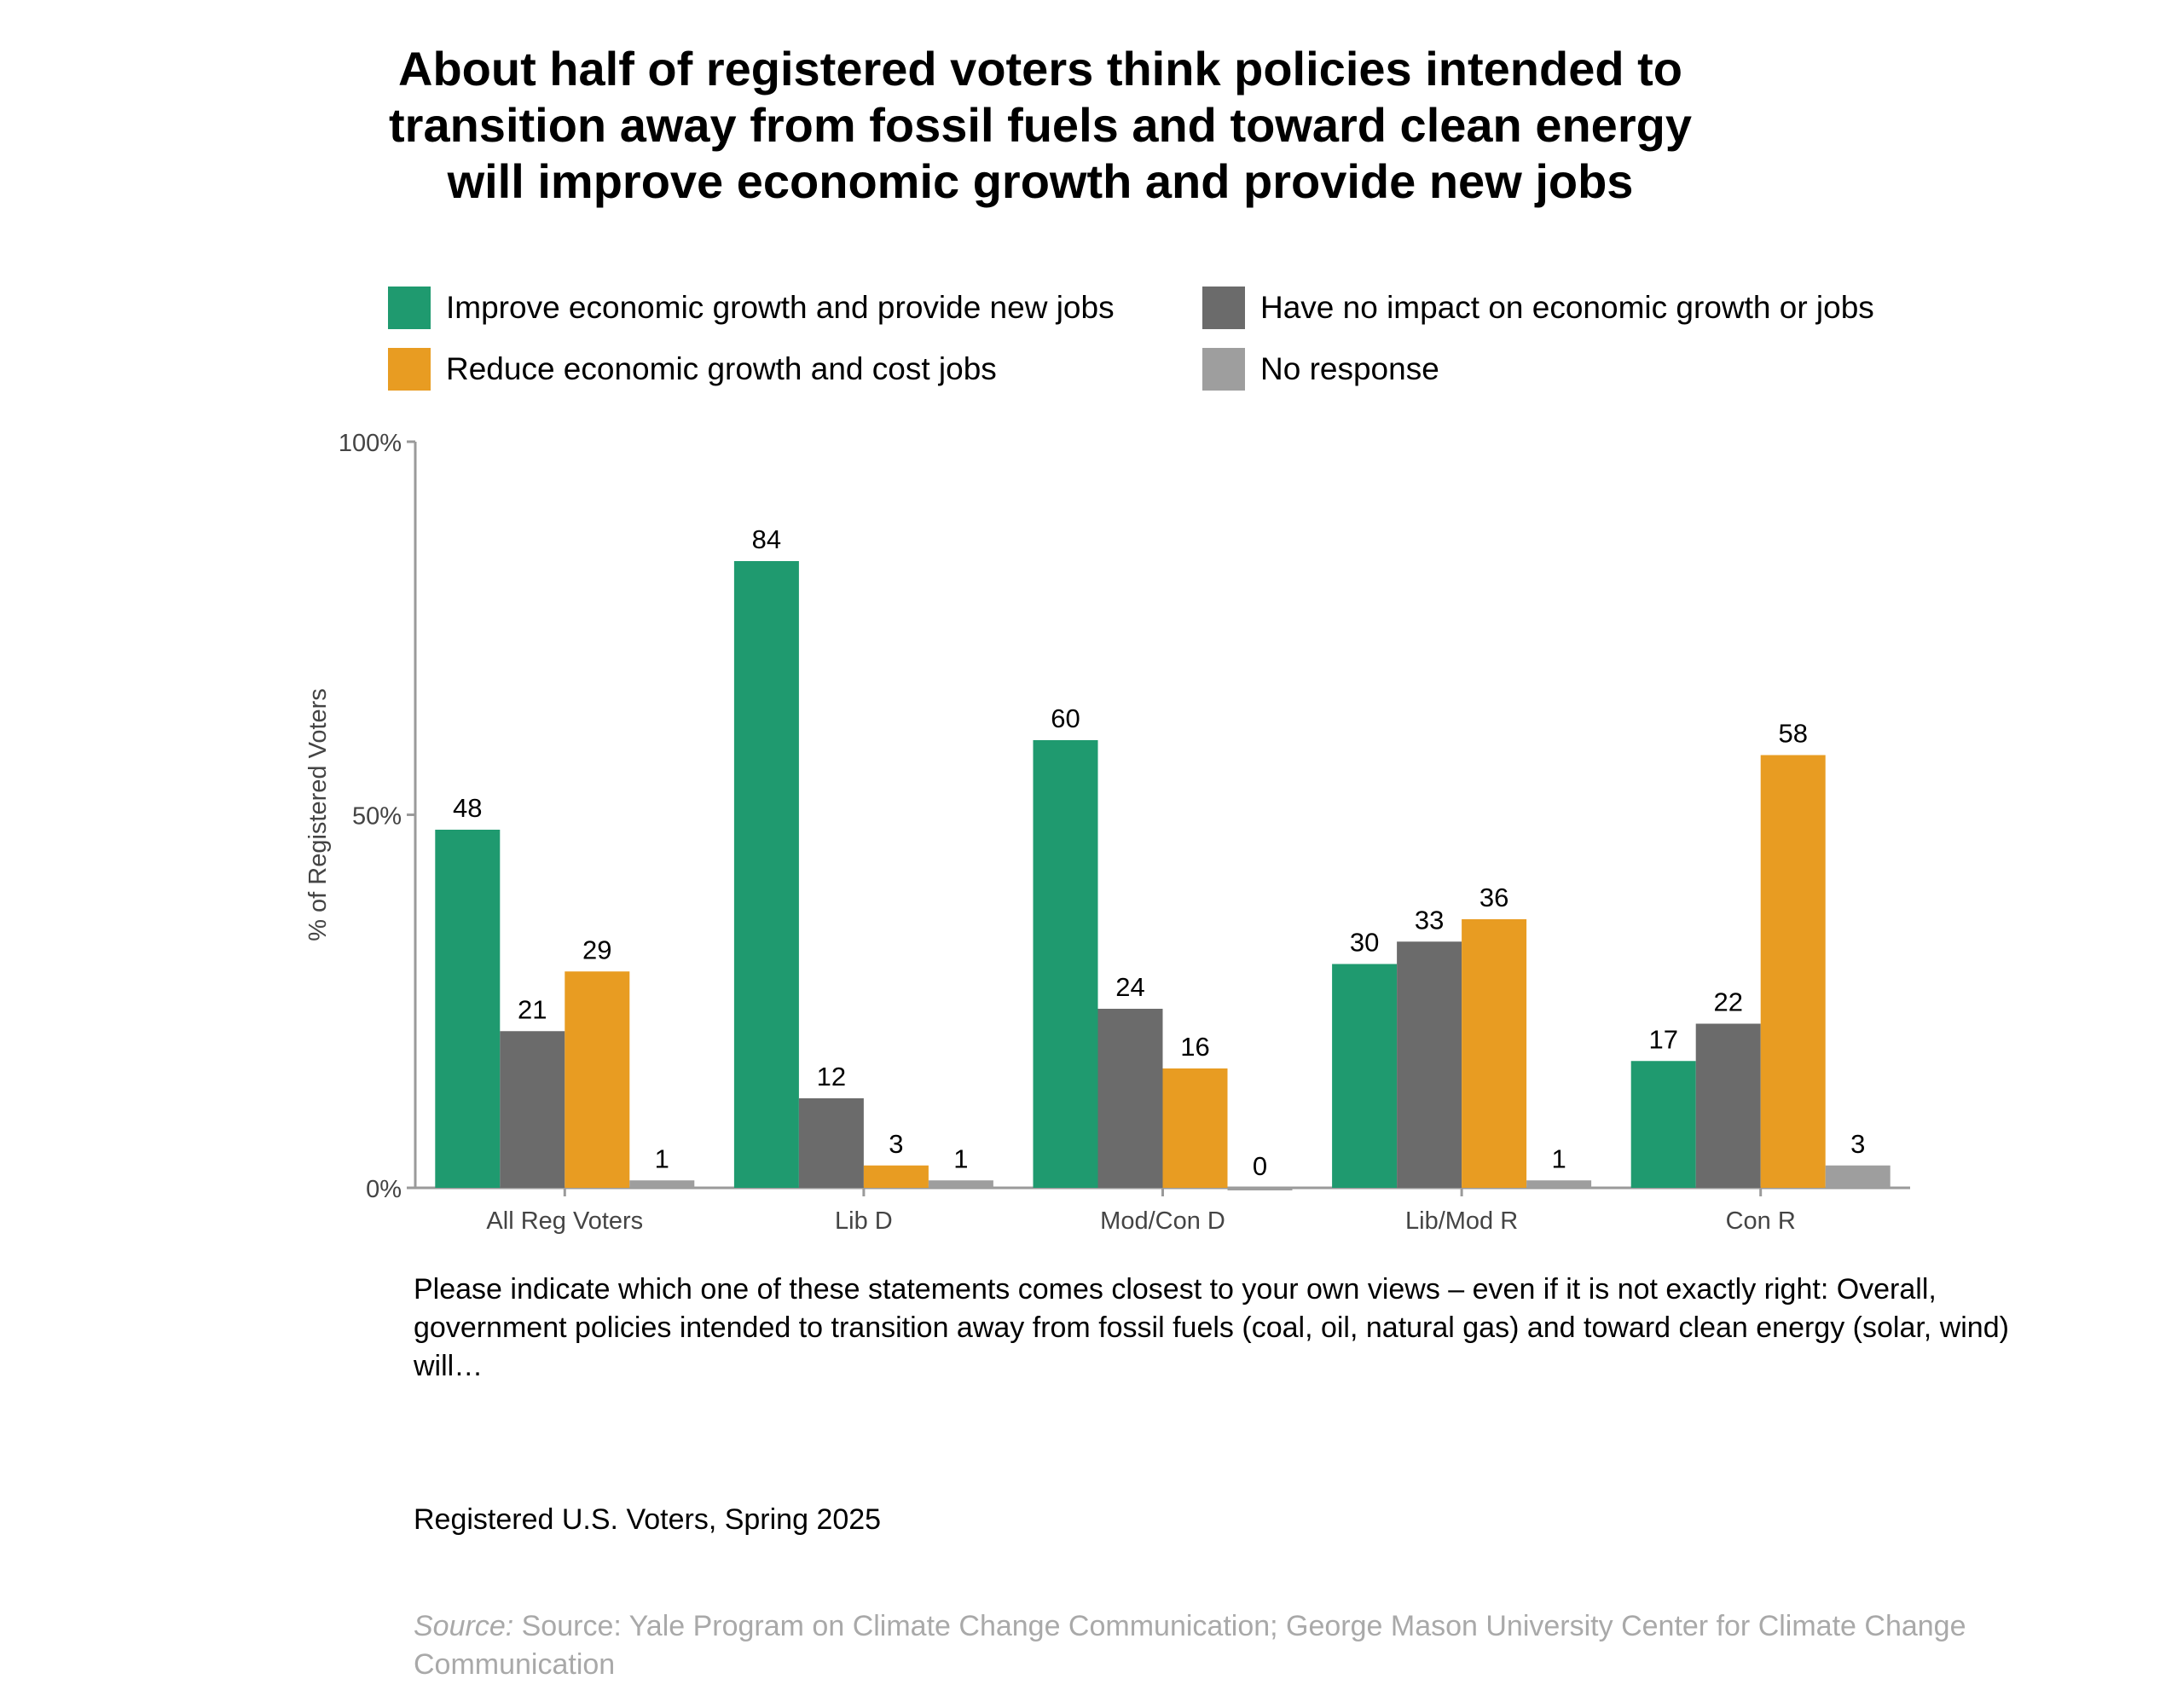  Describe the element at coordinates (648, 1519) in the screenshot. I see `population-note: Registered U.S. Voters, Spring 2025` at that location.